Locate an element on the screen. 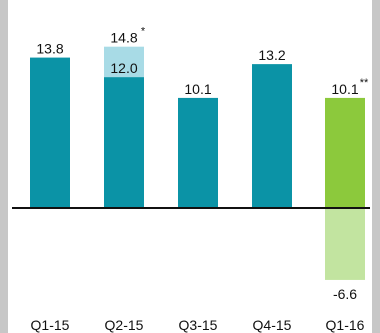 This screenshot has width=380, height=333. data-label: 12.0 is located at coordinates (123, 68).